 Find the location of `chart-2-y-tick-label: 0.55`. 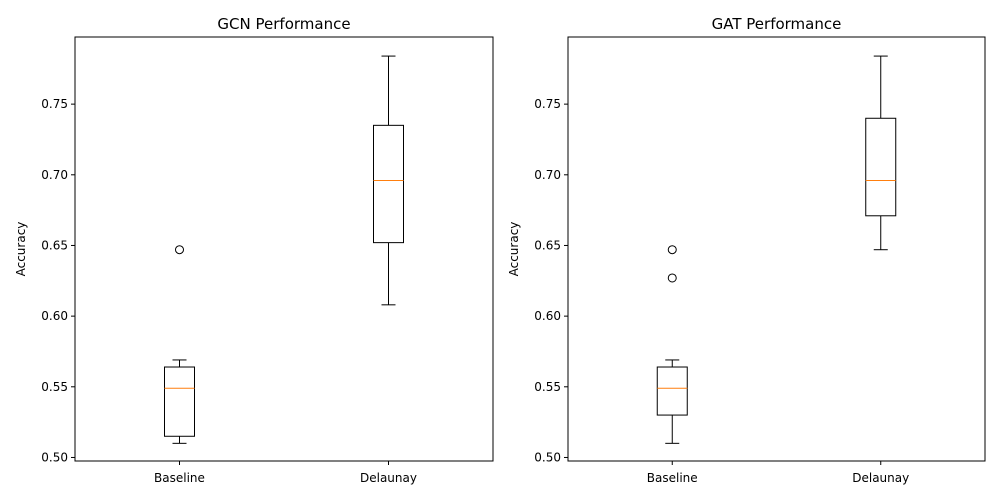

chart-2-y-tick-label: 0.55 is located at coordinates (547, 387).